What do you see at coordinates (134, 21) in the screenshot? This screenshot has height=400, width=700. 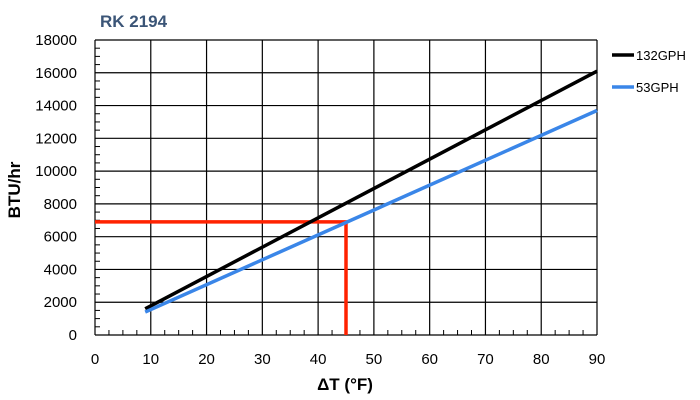 I see `chart-title: RK 2194` at bounding box center [134, 21].